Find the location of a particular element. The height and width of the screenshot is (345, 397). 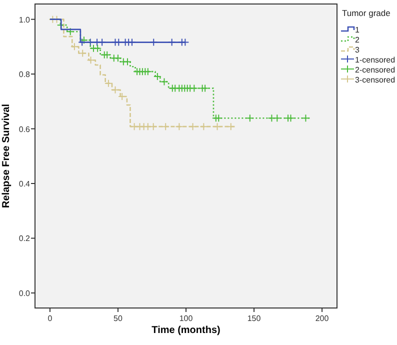

legend-title: Tumor grade is located at coordinates (366, 13).